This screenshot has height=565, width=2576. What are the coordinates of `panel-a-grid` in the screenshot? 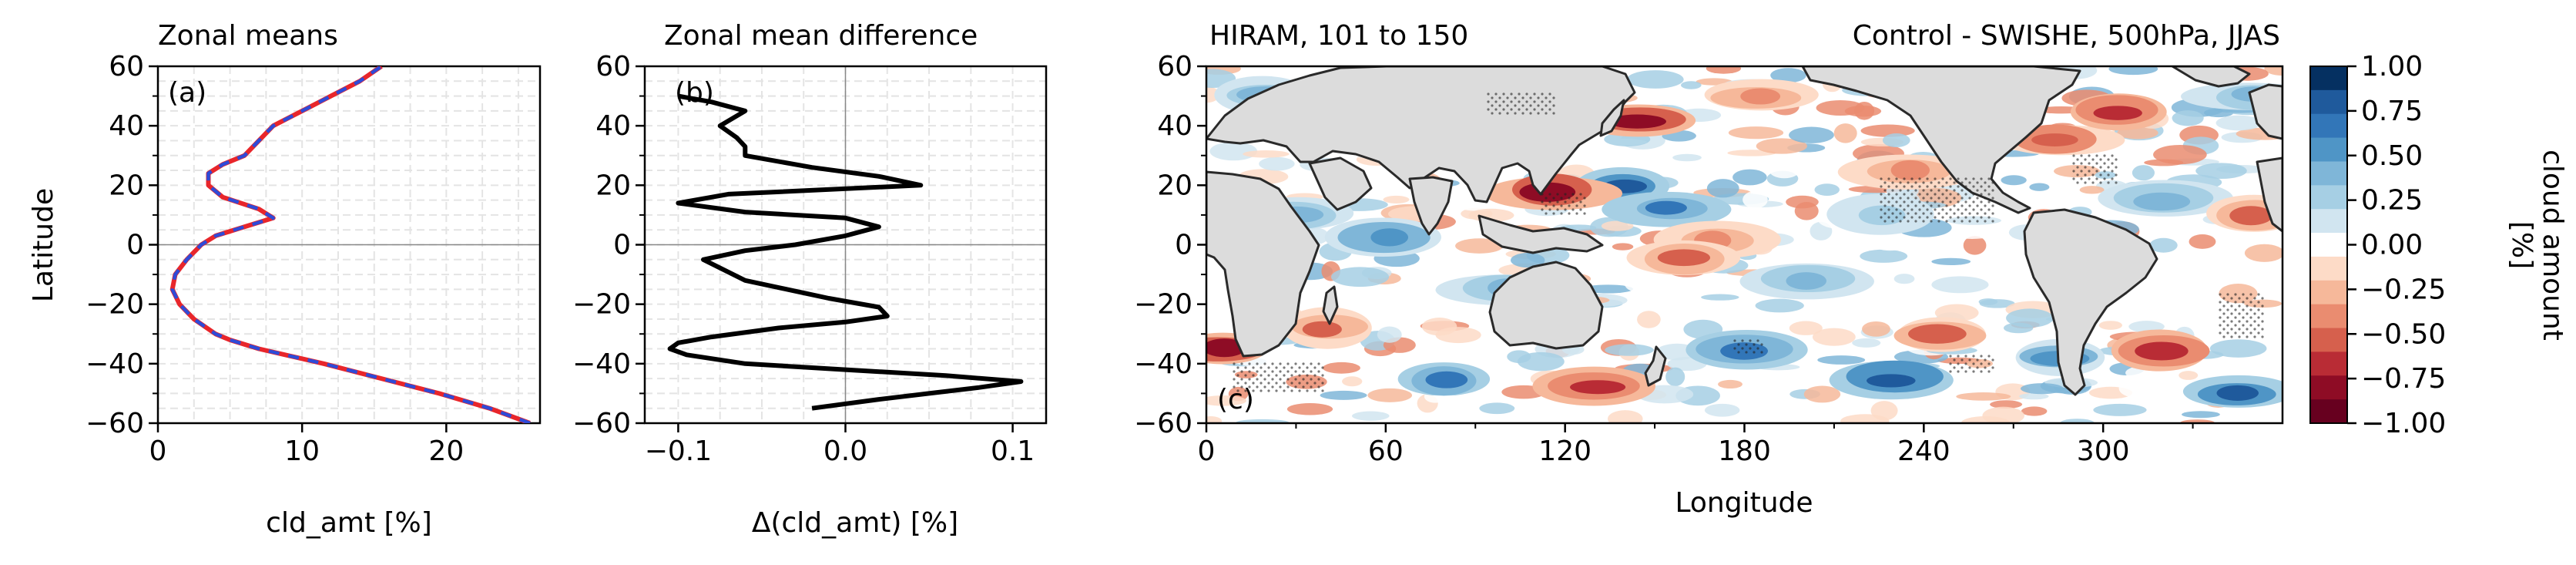 It's located at (349, 245).